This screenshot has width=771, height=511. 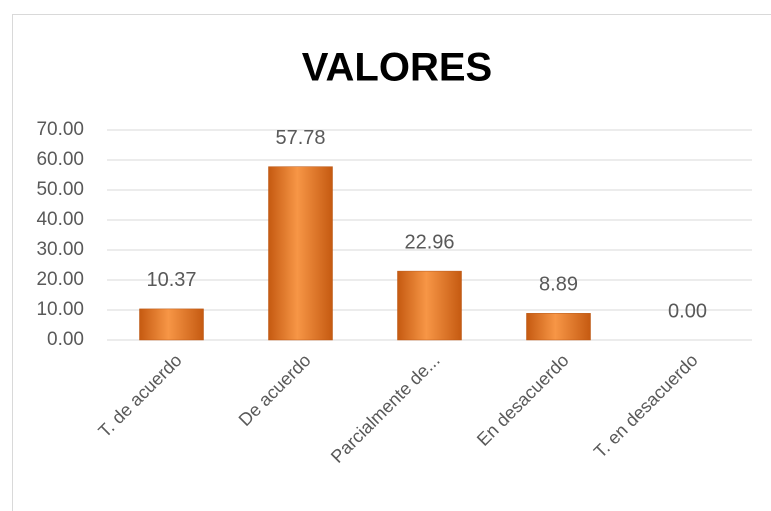 What do you see at coordinates (171, 280) in the screenshot?
I see `value-label: 10.37` at bounding box center [171, 280].